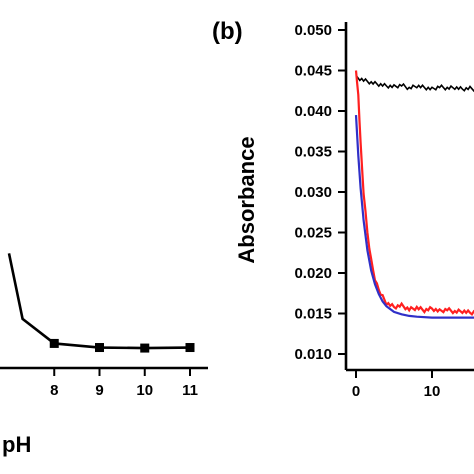 The width and height of the screenshot is (474, 474). I want to click on panel-b-series-black-line, so click(414, 83).